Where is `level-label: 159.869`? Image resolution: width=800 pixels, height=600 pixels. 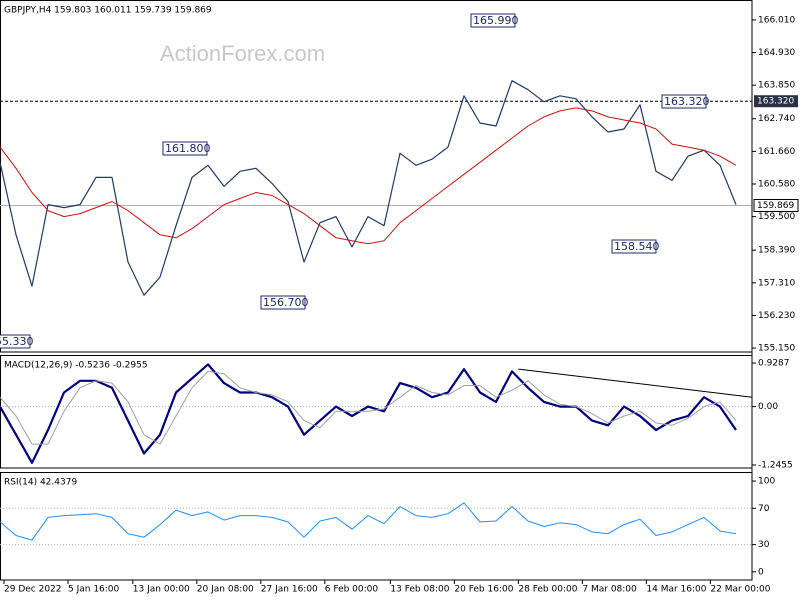 level-label: 159.869 is located at coordinates (775, 206).